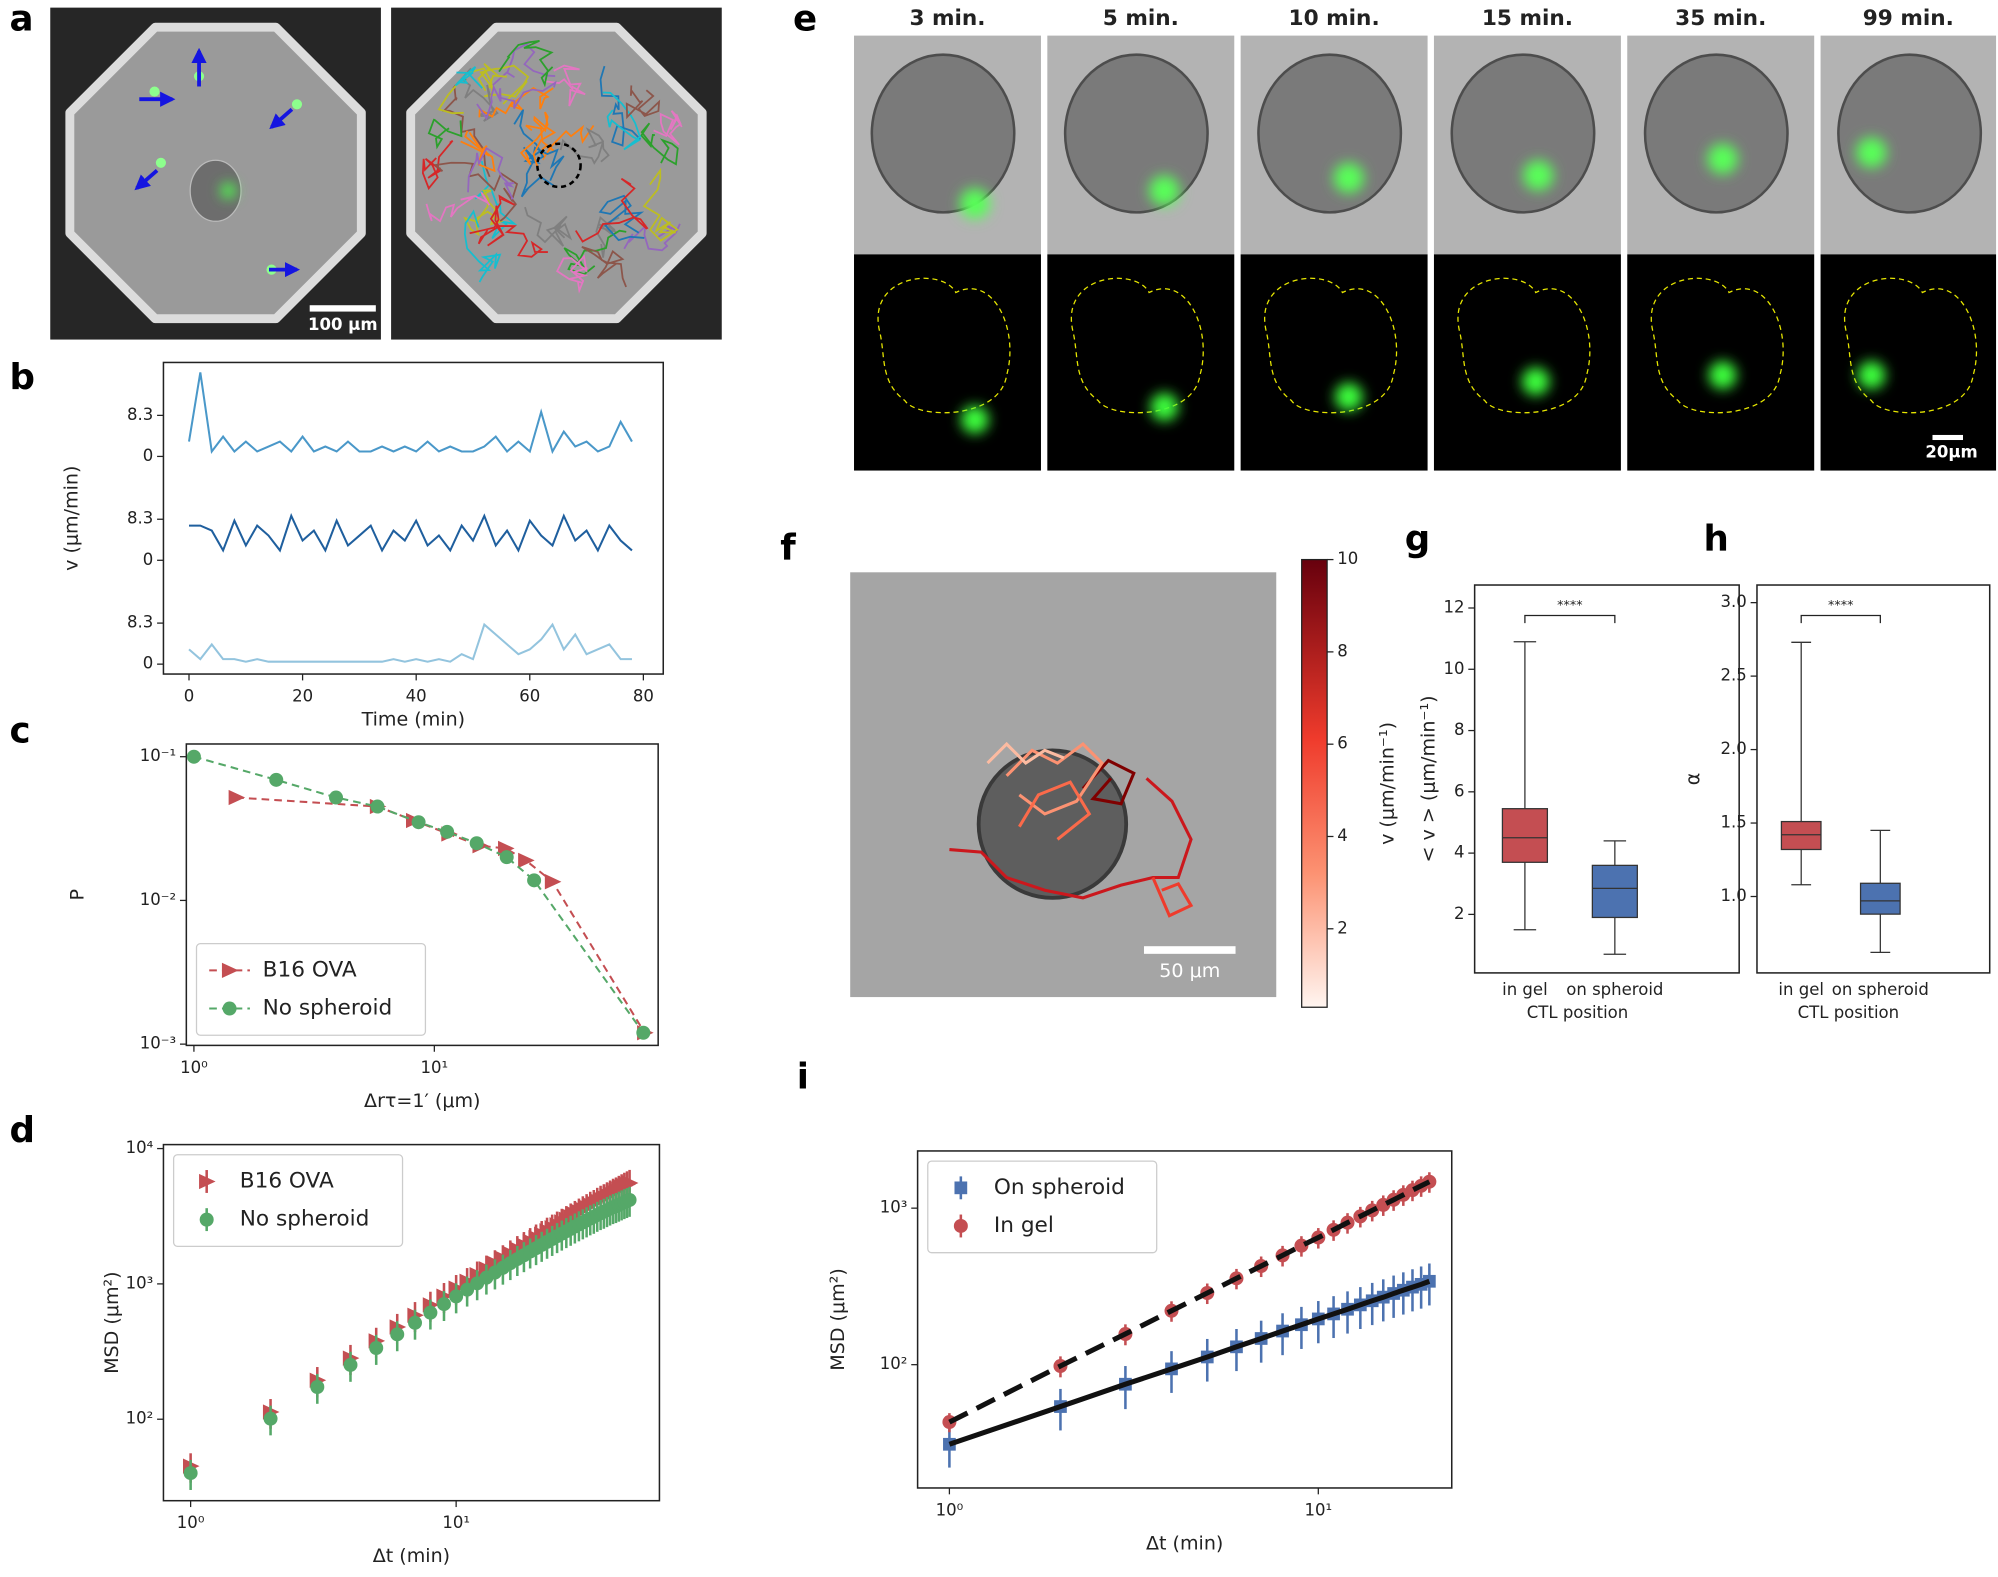 The width and height of the screenshot is (1998, 1577). I want to click on y-tick-label: 0, so click(148, 559).